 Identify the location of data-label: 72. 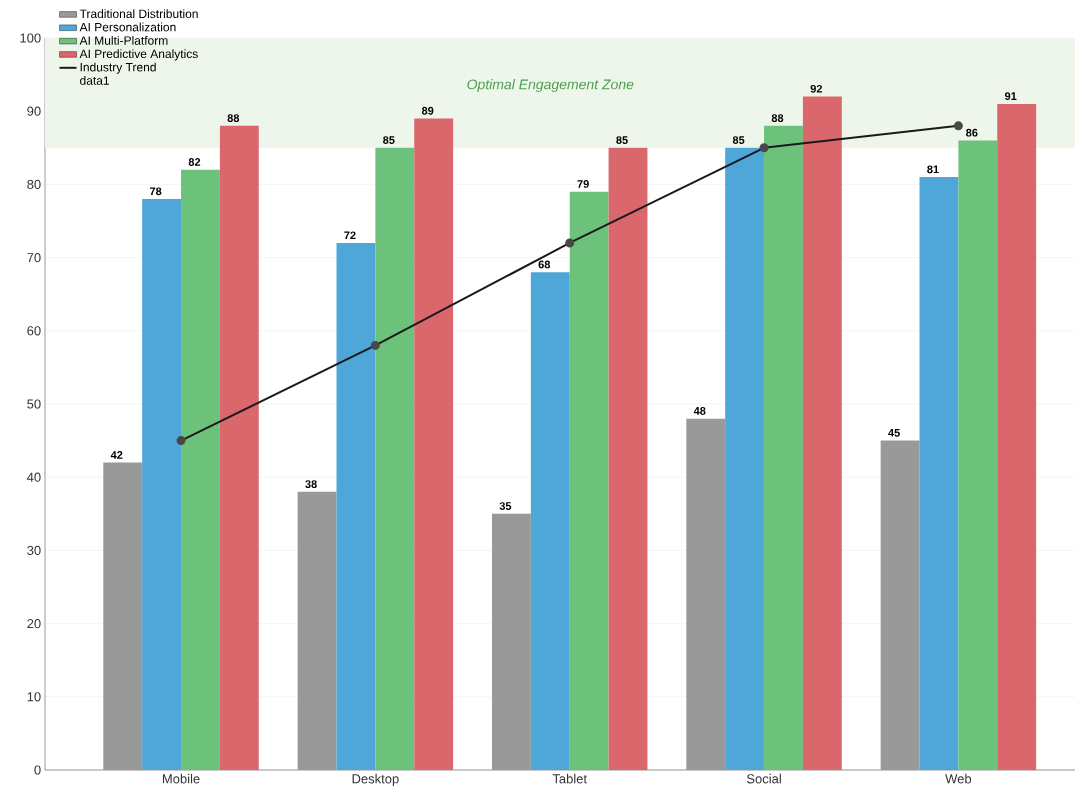
(350, 235).